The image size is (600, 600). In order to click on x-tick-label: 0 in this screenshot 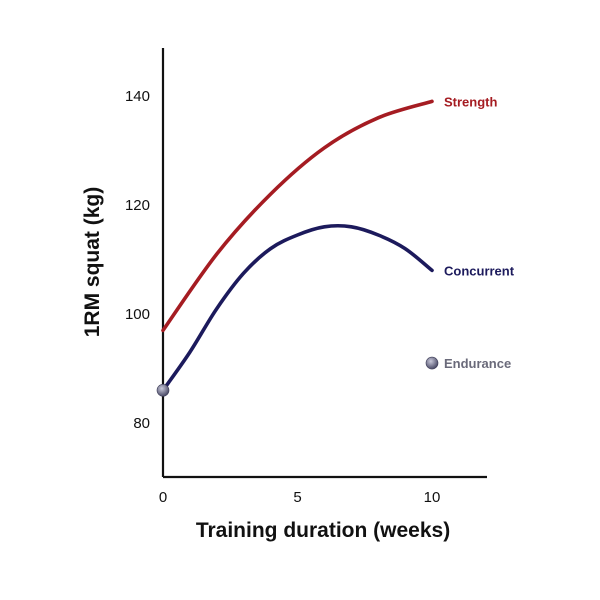, I will do `click(163, 497)`.